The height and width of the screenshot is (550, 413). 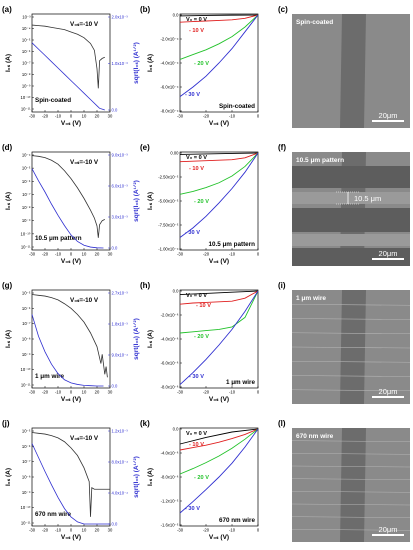 What do you see at coordinates (120, 462) in the screenshot?
I see `right-tick-label: 8.0x10⁻⁴` at bounding box center [120, 462].